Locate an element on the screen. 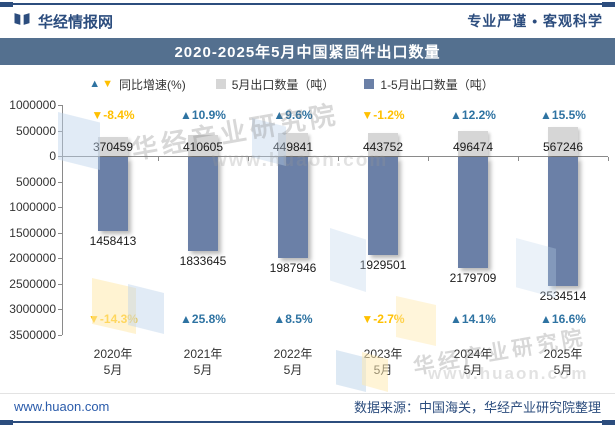 This screenshot has height=427, width=615. may-growth-label: ▼-8.4% is located at coordinates (113, 115).